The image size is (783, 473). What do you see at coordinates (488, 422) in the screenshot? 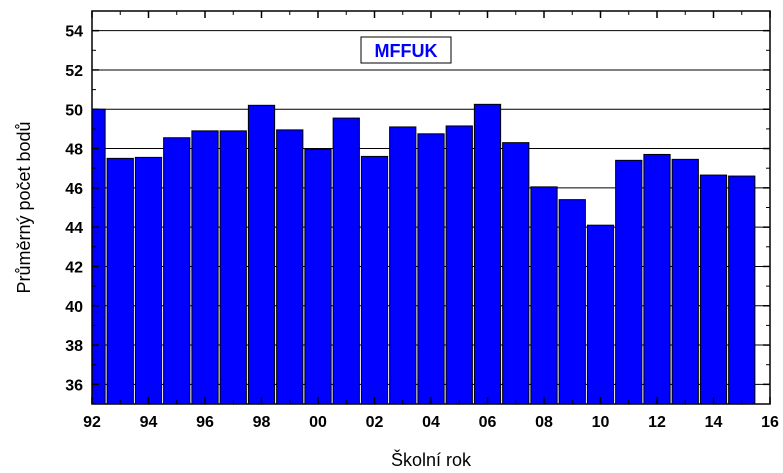
I see `x-tick-label: 06` at bounding box center [488, 422].